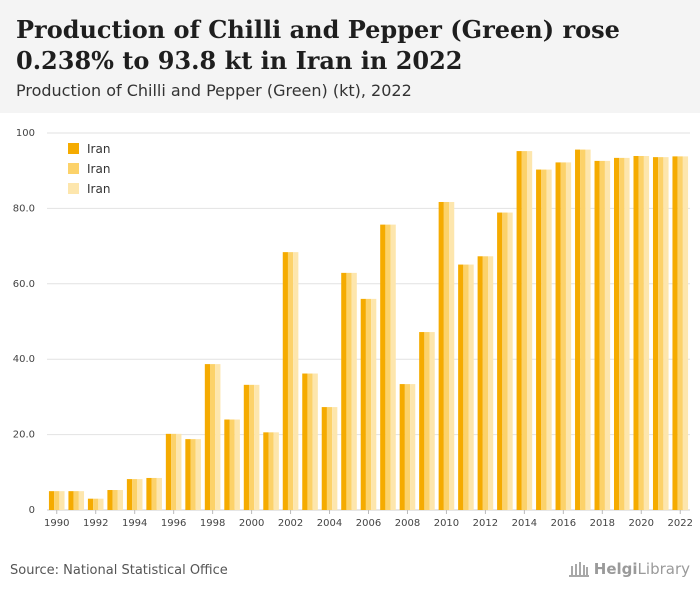 Image resolution: width=700 pixels, height=596 pixels. Describe the element at coordinates (115, 500) in the screenshot. I see `bar-group-1993` at that location.